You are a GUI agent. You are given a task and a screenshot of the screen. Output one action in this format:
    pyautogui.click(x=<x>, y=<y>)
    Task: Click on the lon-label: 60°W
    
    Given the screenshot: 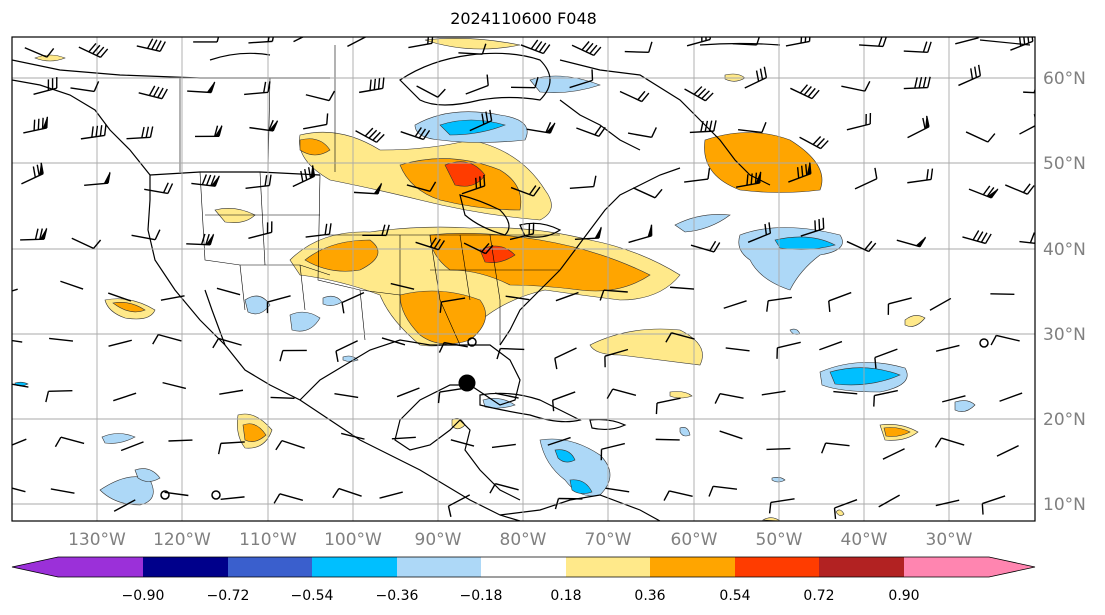 What is the action you would take?
    pyautogui.click(x=694, y=540)
    